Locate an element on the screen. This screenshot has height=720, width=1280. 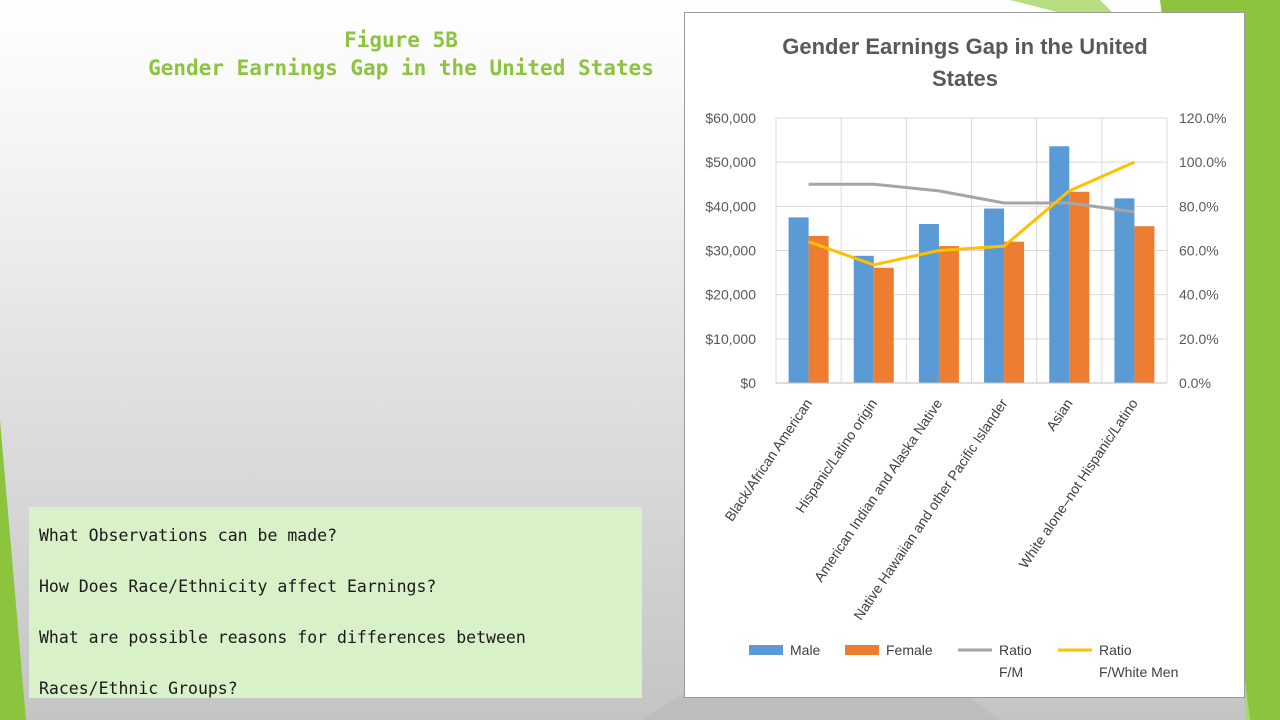
right-axis-tick-label: 100.0% is located at coordinates (1202, 162).